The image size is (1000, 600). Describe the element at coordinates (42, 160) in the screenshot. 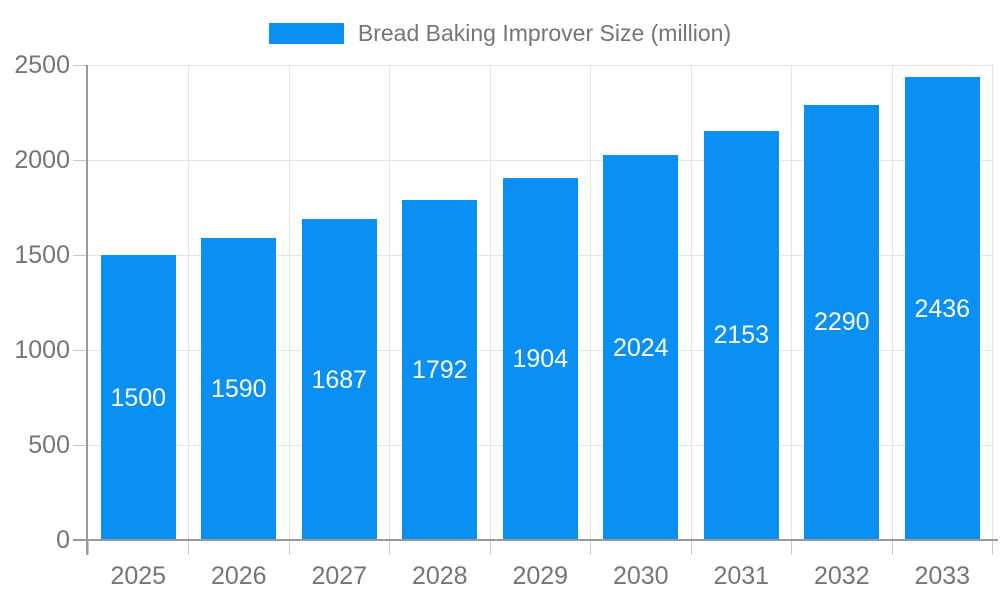

I see `y-axis-label: 2000` at that location.